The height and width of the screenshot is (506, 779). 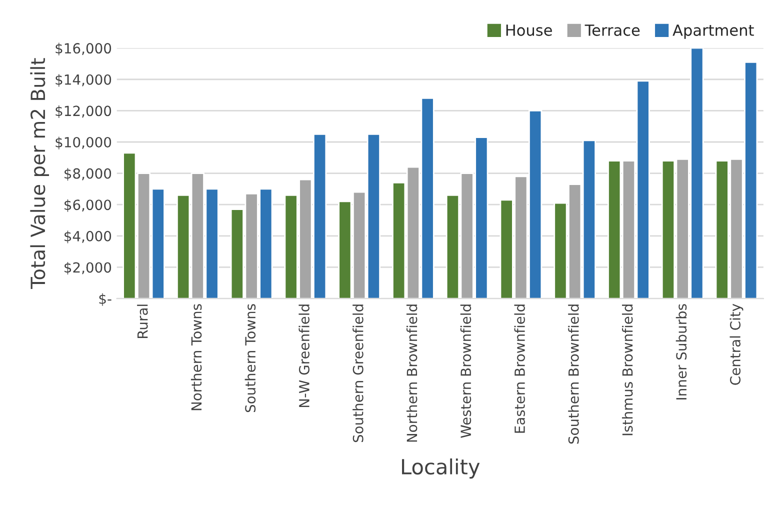 I want to click on y-tick-label: $16,000, so click(x=84, y=49).